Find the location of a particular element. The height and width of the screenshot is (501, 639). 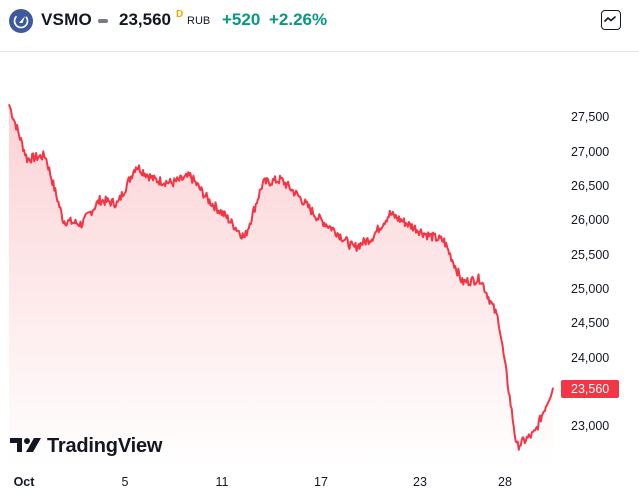

y-axis-label: 25,500 is located at coordinates (590, 255).